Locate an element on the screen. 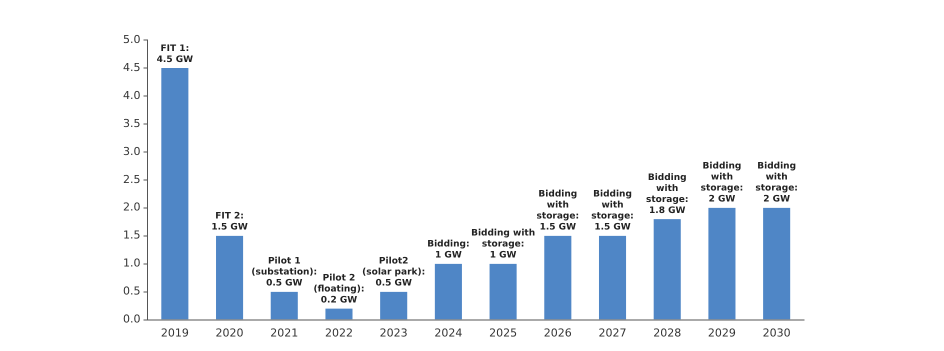 This screenshot has width=944, height=351. y-tick-label: 4.5 is located at coordinates (131, 67).